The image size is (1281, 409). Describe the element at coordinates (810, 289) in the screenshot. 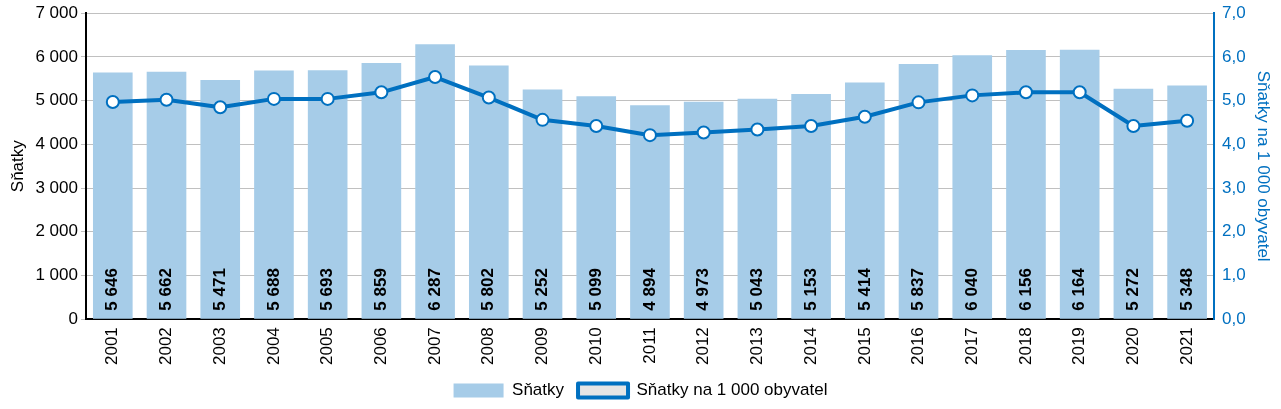

I see `data-label: 5 153` at that location.